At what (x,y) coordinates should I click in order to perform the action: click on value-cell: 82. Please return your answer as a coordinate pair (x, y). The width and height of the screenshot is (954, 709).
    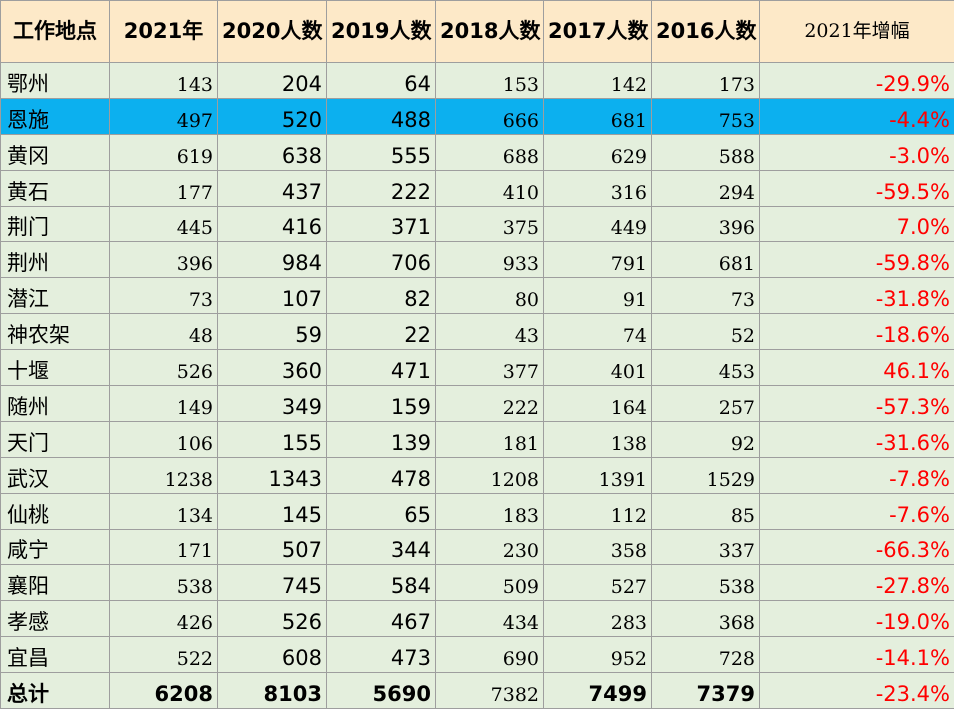
    Looking at the image, I should click on (381, 296).